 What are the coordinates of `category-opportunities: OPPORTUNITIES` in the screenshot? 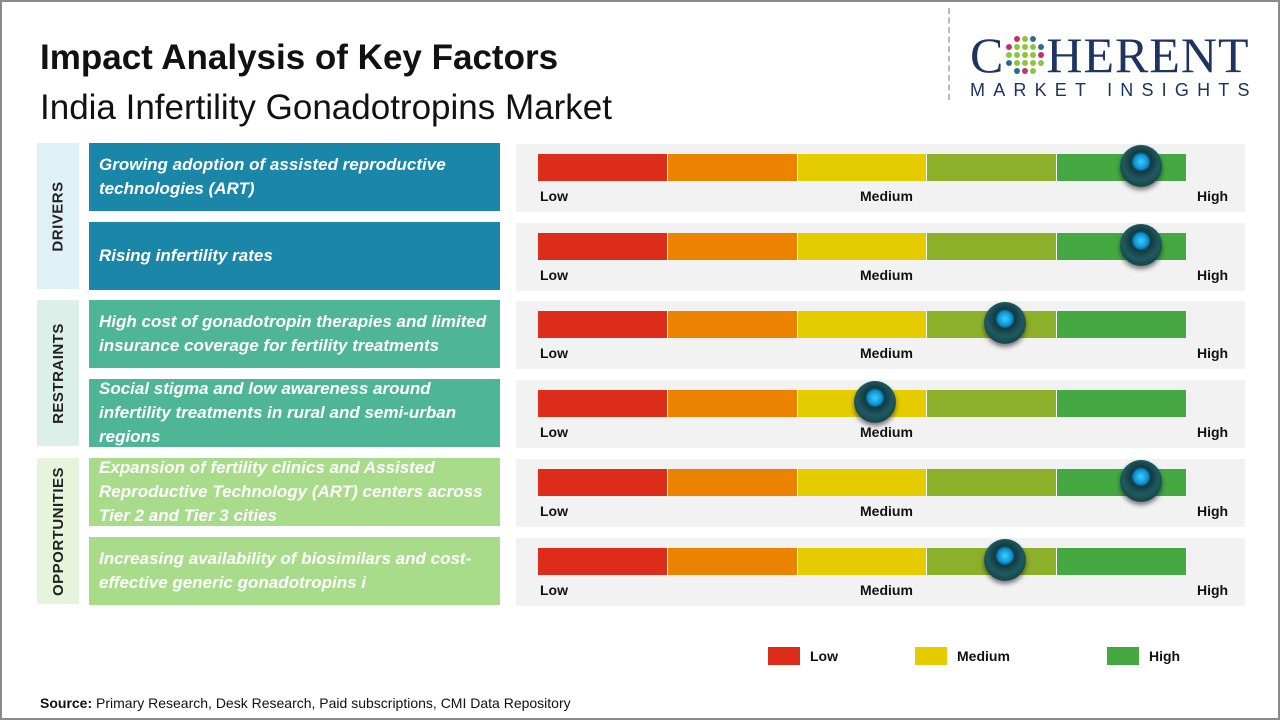 It's located at (58, 531).